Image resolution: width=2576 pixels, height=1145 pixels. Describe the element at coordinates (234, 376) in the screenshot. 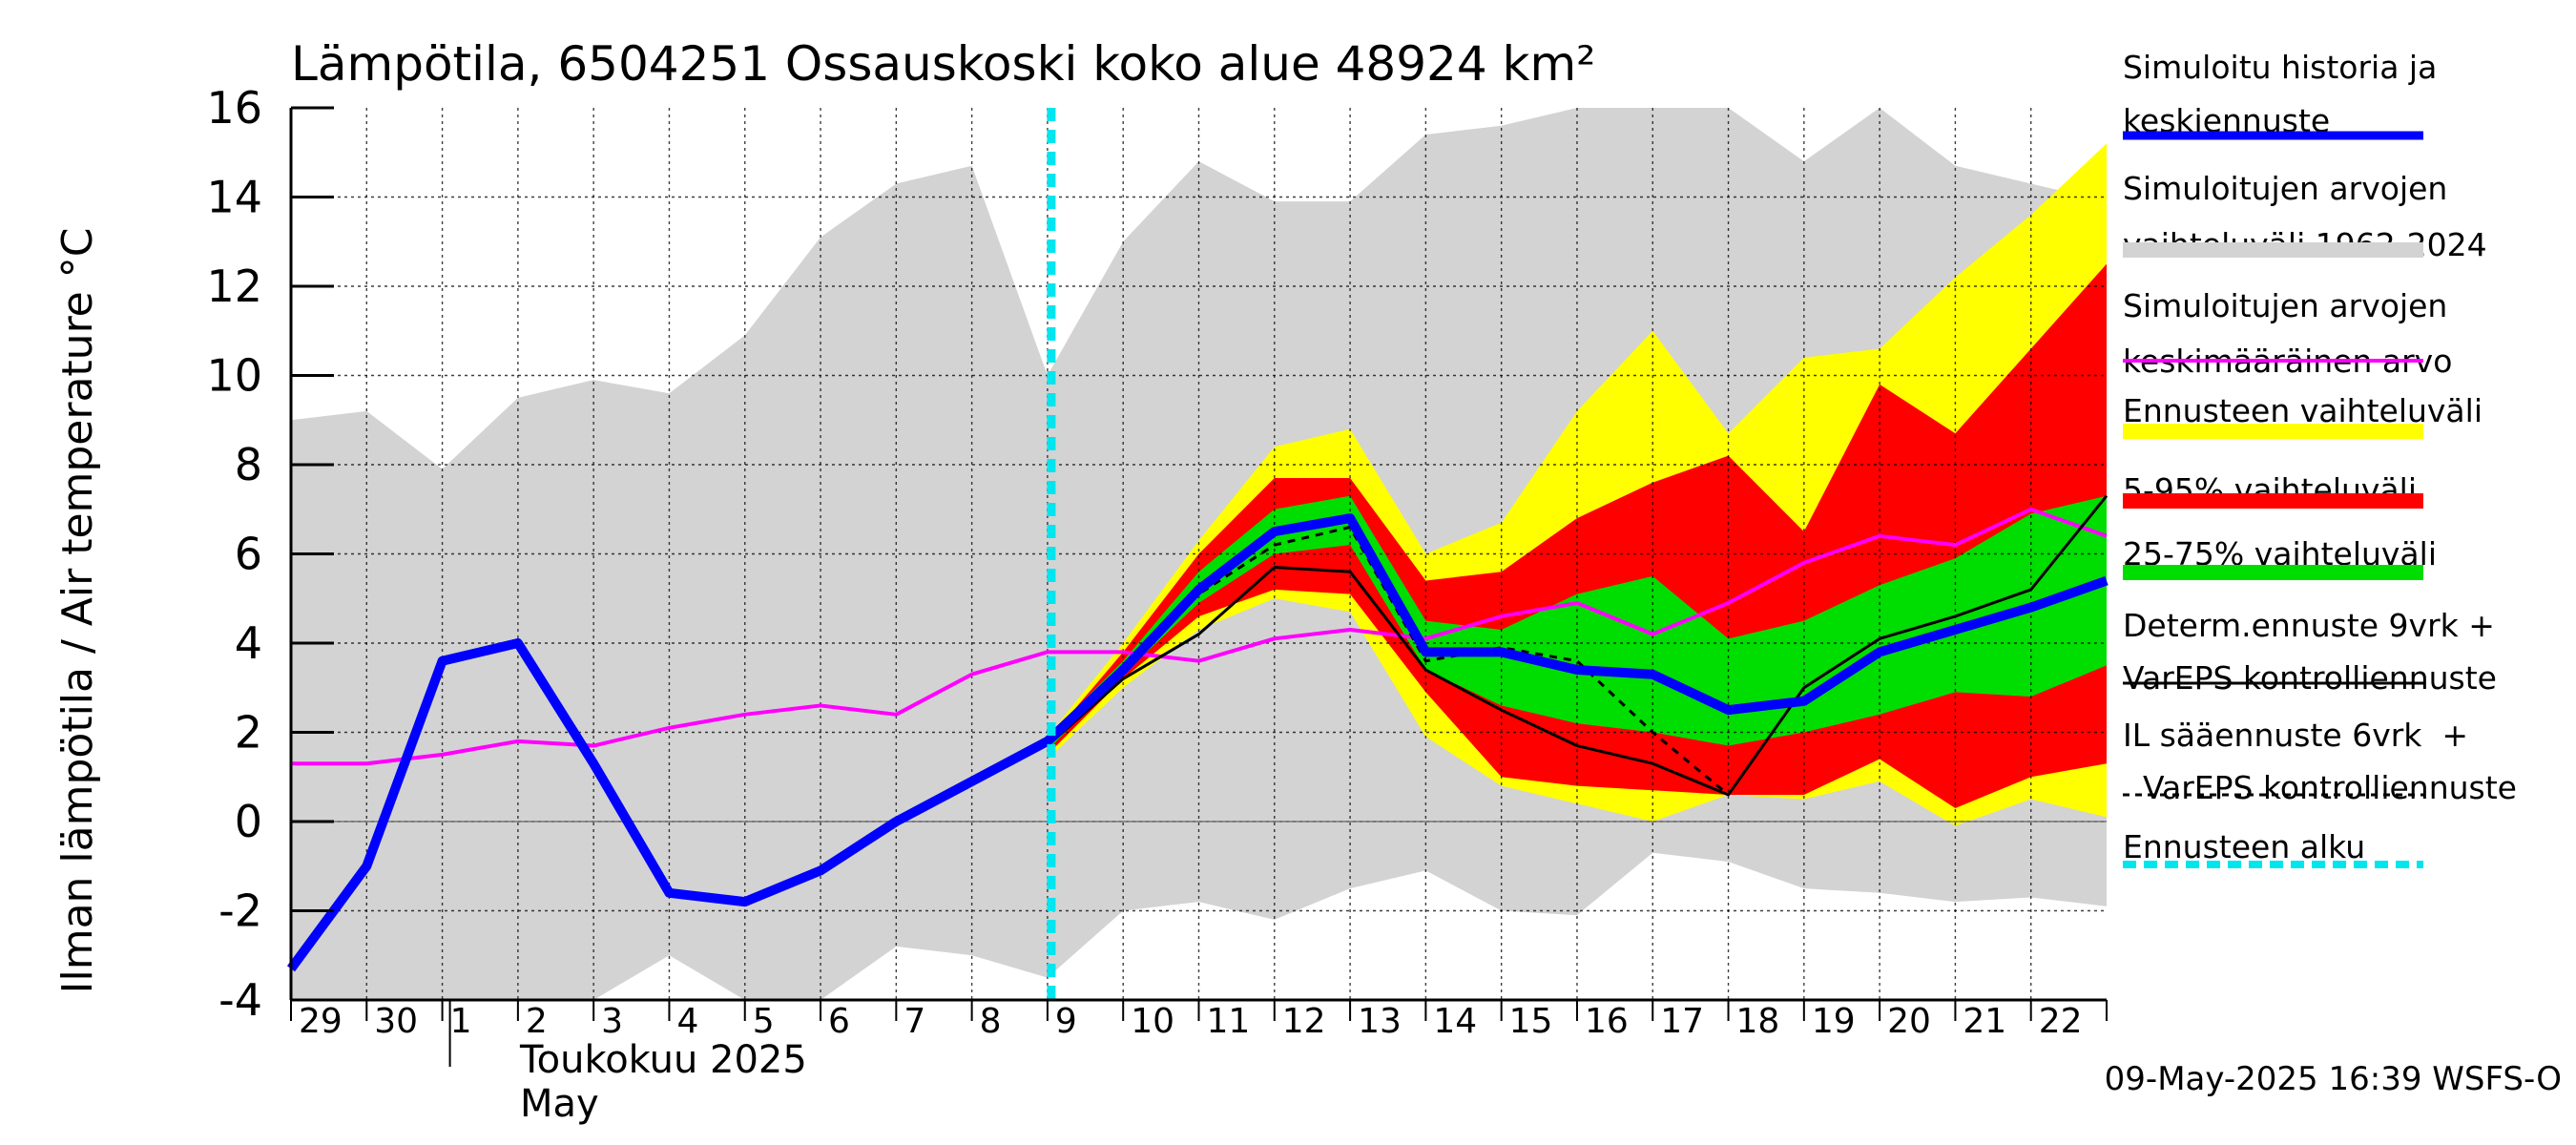

I see `y-tick-label: 10` at that location.